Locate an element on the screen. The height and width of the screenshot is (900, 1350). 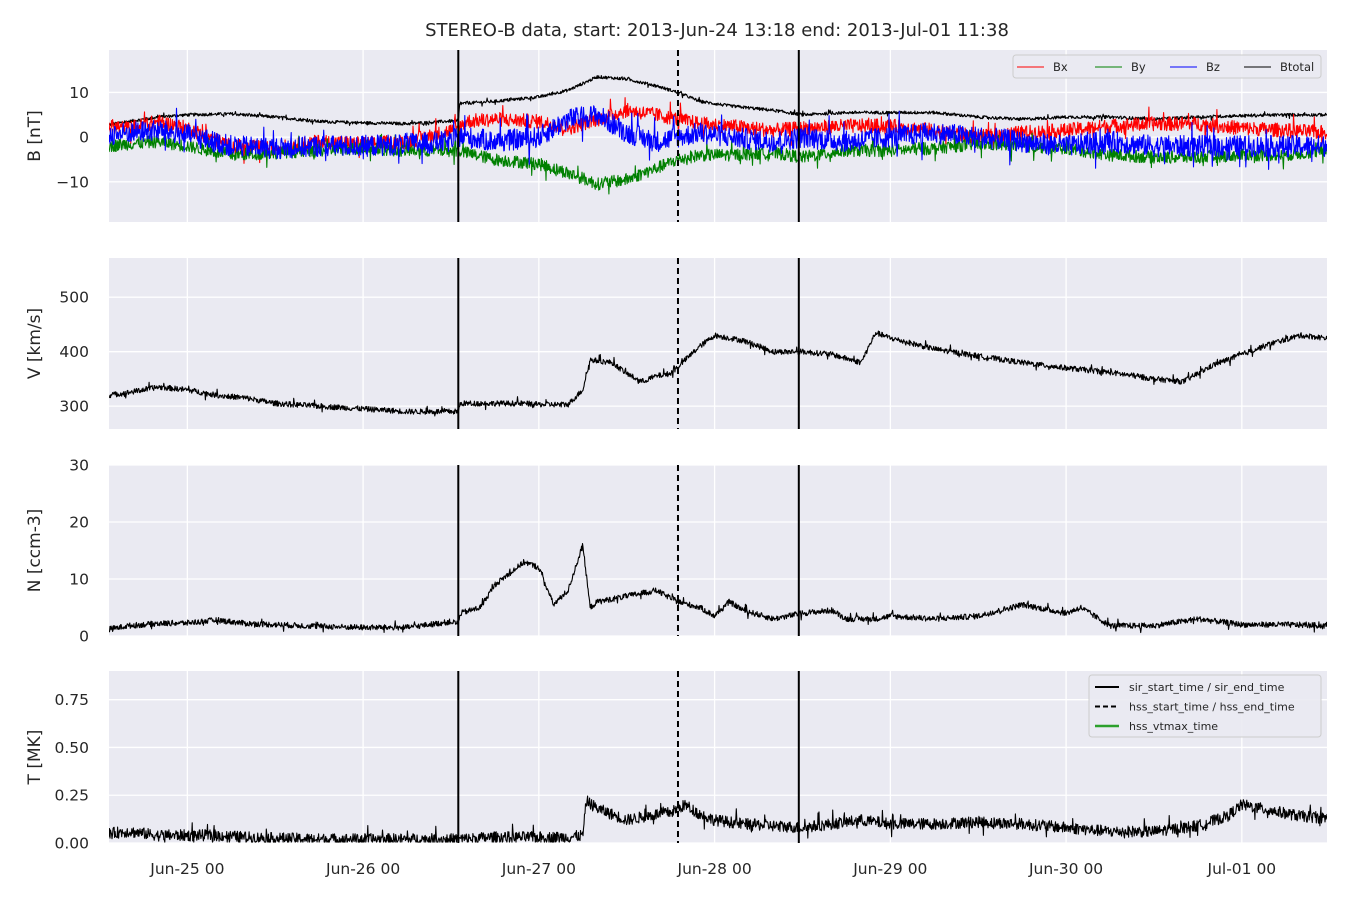
legend-label-1: hss_start_time / hss_end_time is located at coordinates (1212, 707).